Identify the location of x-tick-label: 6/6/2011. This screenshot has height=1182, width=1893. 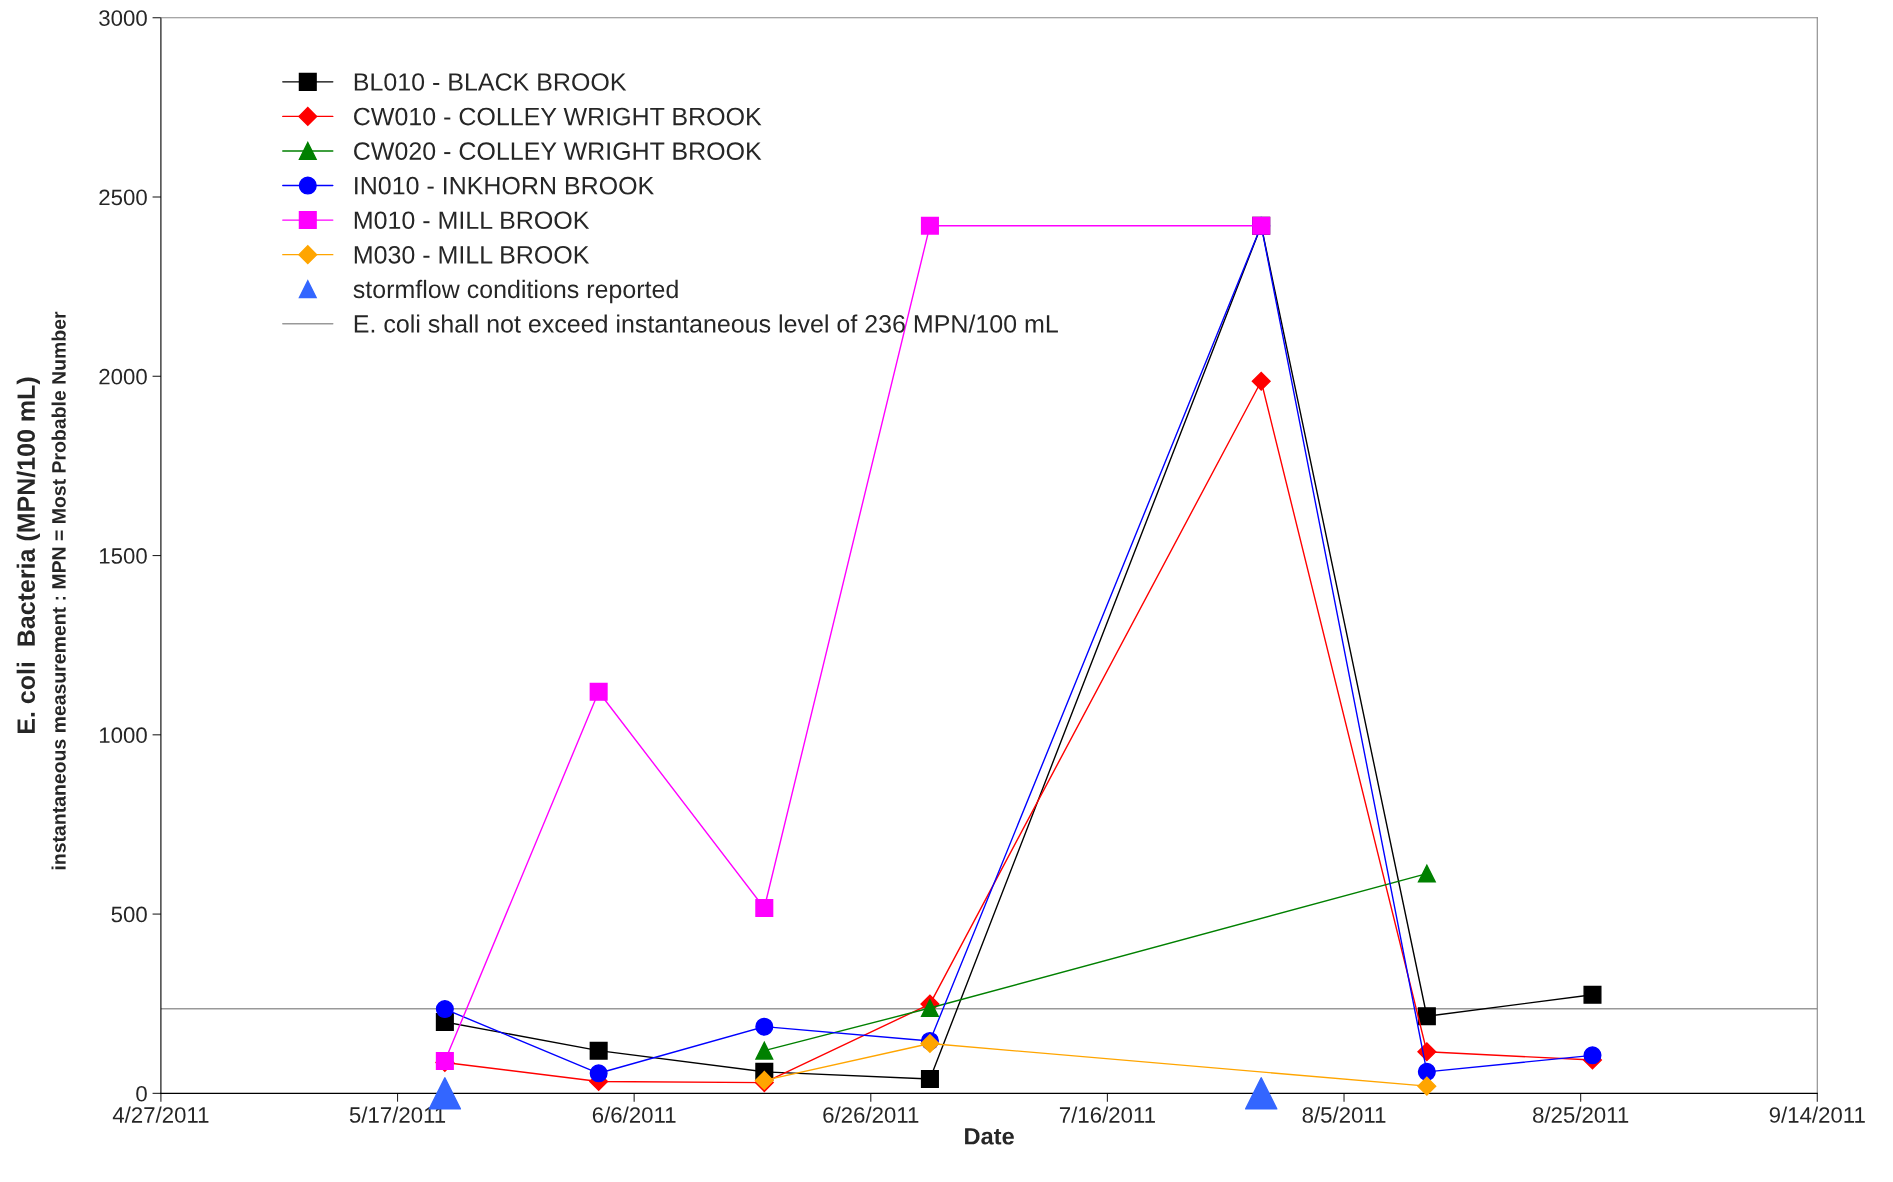
(634, 1114).